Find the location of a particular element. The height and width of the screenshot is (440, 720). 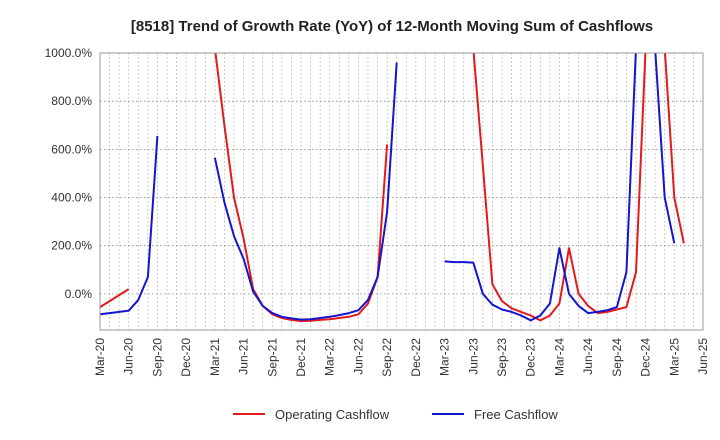

y-tick-label: 200.0% is located at coordinates (71, 246).